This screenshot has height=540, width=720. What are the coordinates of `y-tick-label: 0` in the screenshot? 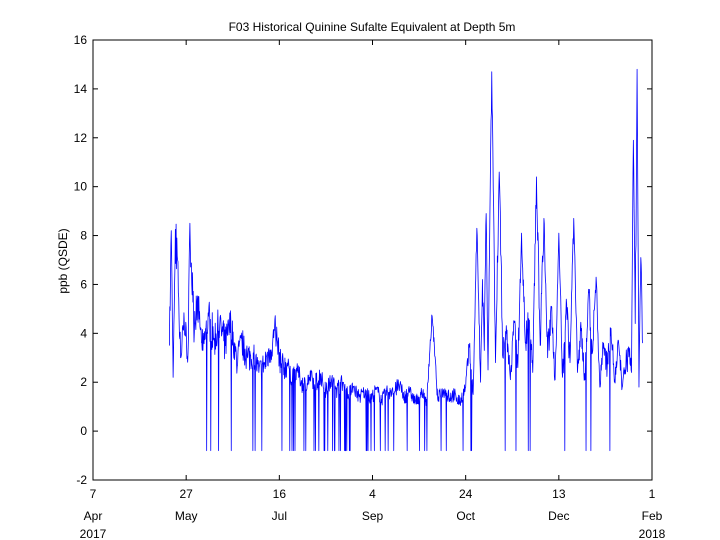 It's located at (83, 431).